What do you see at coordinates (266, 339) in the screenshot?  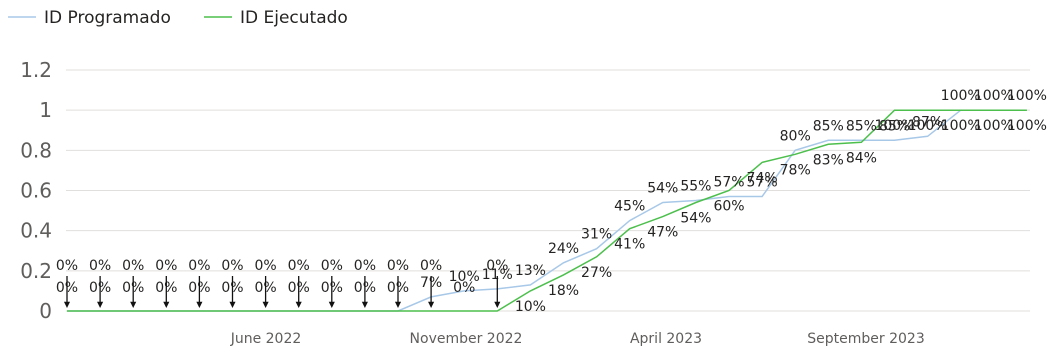 I see `x-tick-label: June 2022` at bounding box center [266, 339].